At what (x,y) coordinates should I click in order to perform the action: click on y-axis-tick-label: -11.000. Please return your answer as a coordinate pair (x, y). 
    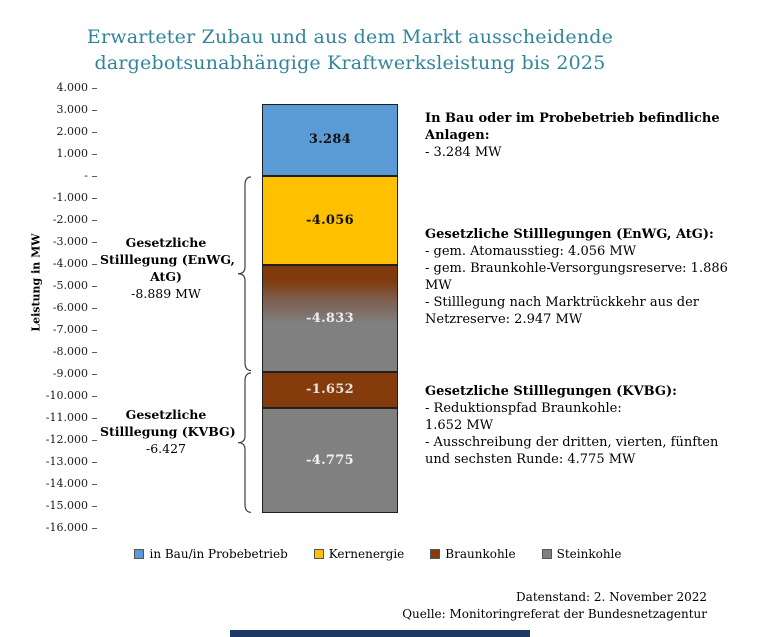
    Looking at the image, I should click on (66, 417).